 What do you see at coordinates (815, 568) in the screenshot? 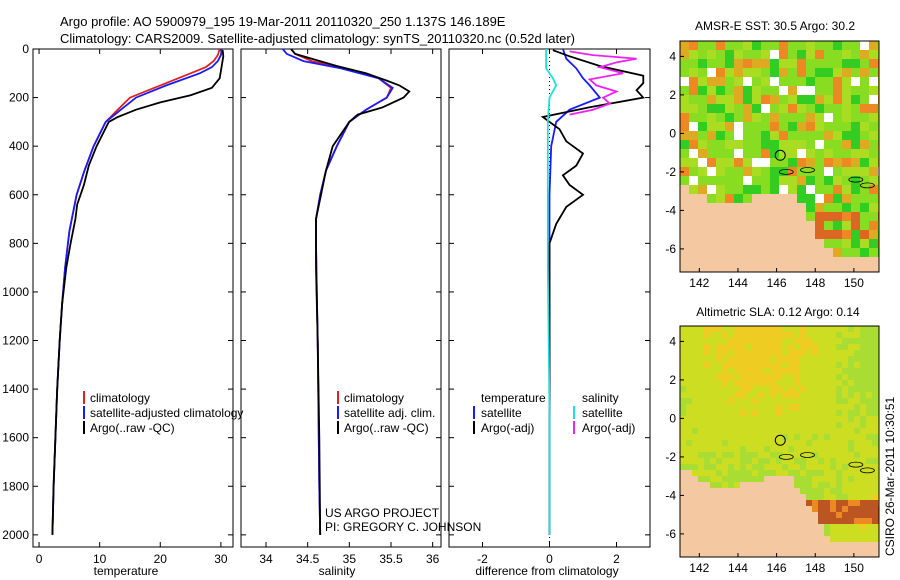
I see `x-tick-label: 148` at bounding box center [815, 568].